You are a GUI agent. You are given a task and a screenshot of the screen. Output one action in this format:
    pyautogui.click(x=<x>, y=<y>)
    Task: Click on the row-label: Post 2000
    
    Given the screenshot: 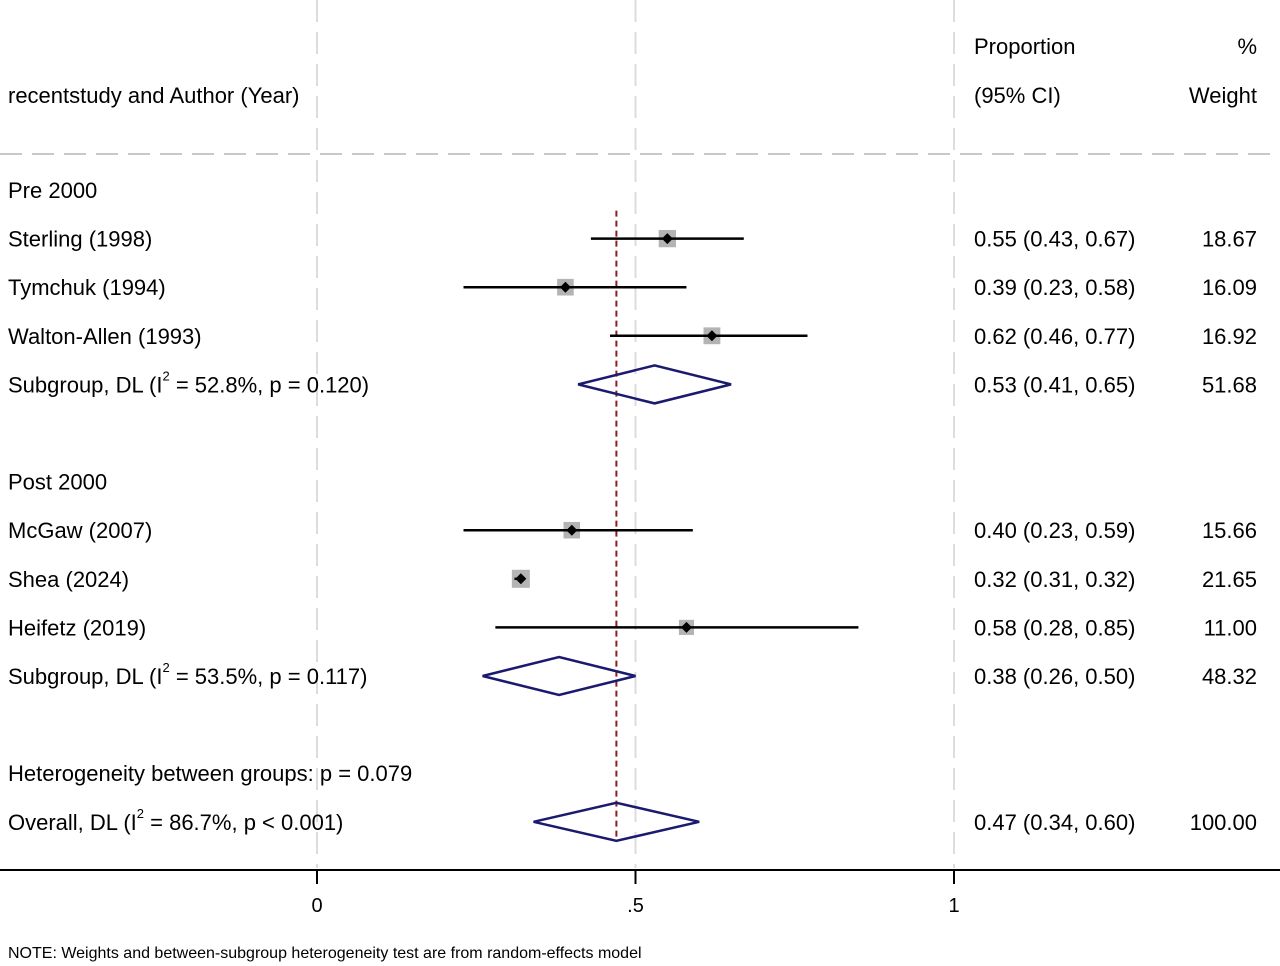 What is the action you would take?
    pyautogui.click(x=57, y=482)
    